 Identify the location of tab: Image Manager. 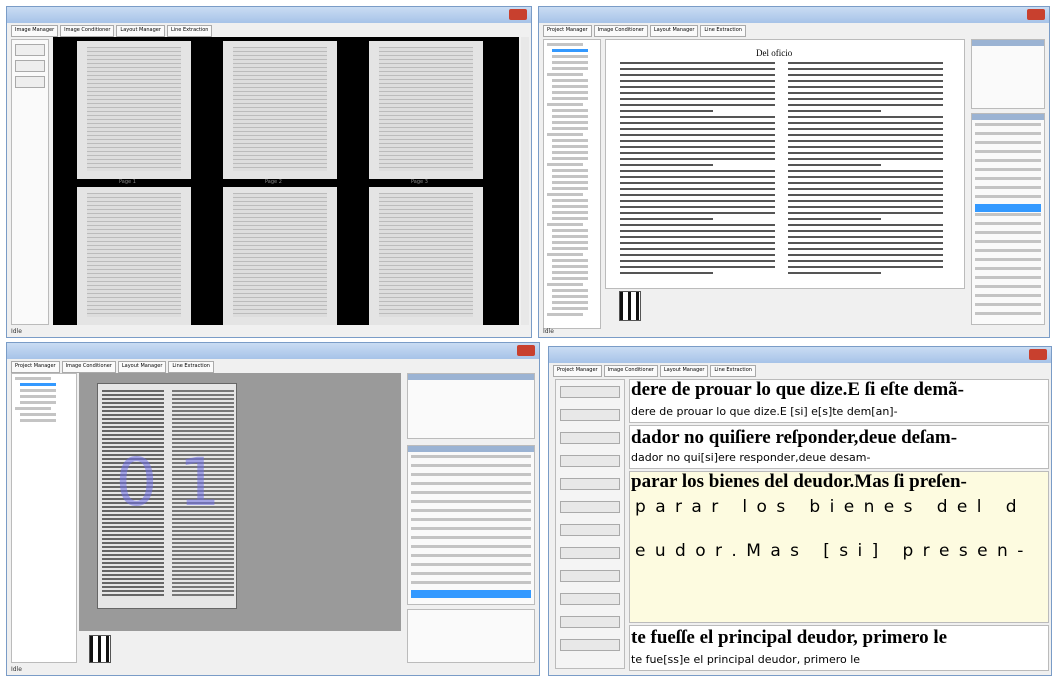
(35, 31).